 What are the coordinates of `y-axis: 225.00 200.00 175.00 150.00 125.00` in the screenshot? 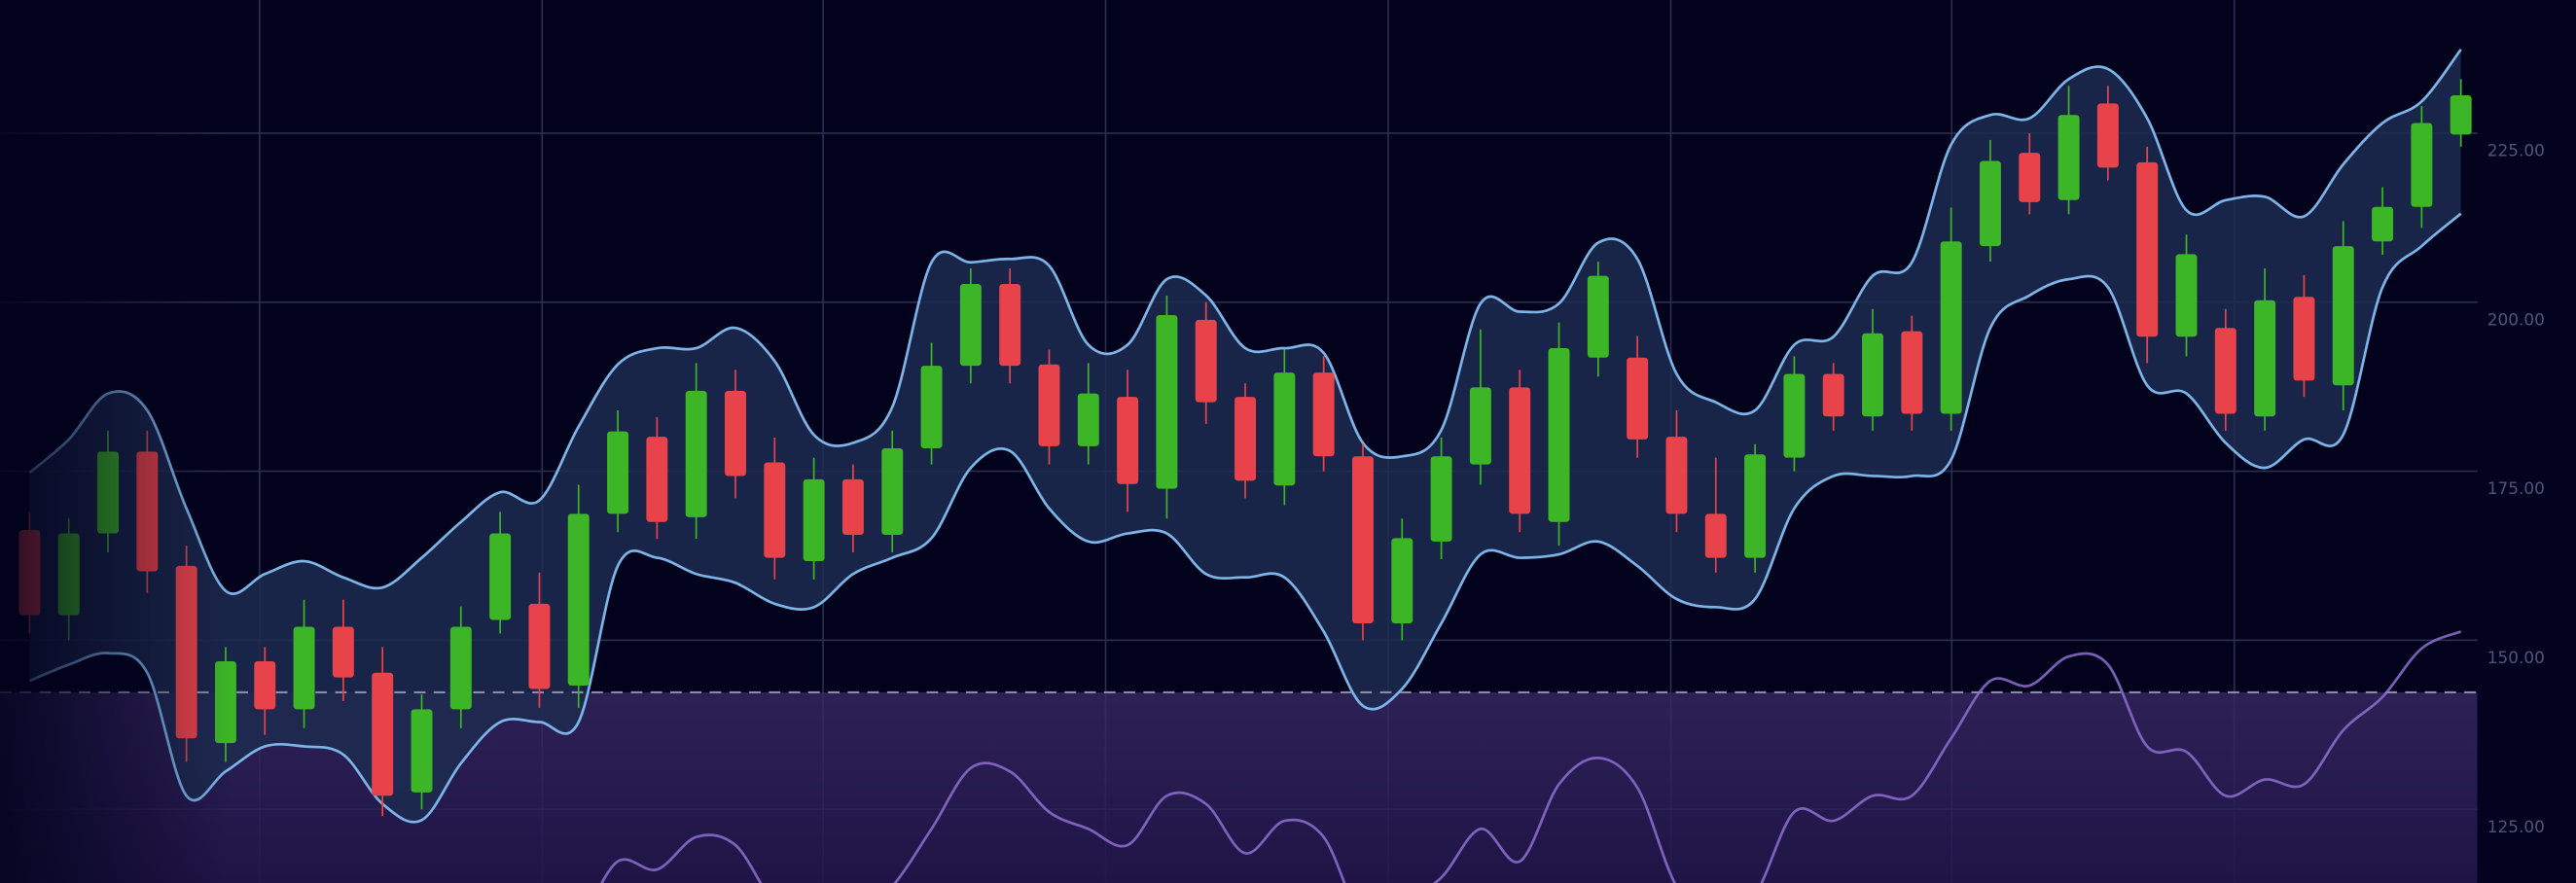 It's located at (2516, 488).